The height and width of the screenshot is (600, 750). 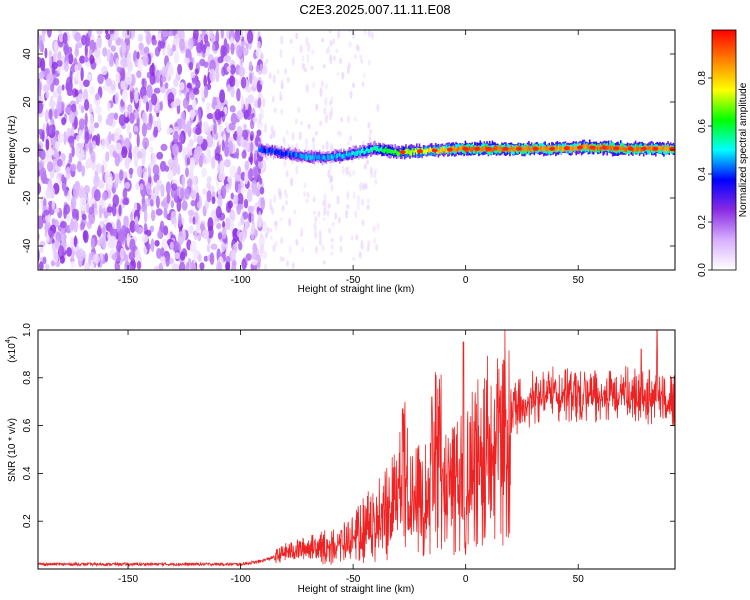 What do you see at coordinates (630, 148) in the screenshot?
I see `spectrogram-hotspot` at bounding box center [630, 148].